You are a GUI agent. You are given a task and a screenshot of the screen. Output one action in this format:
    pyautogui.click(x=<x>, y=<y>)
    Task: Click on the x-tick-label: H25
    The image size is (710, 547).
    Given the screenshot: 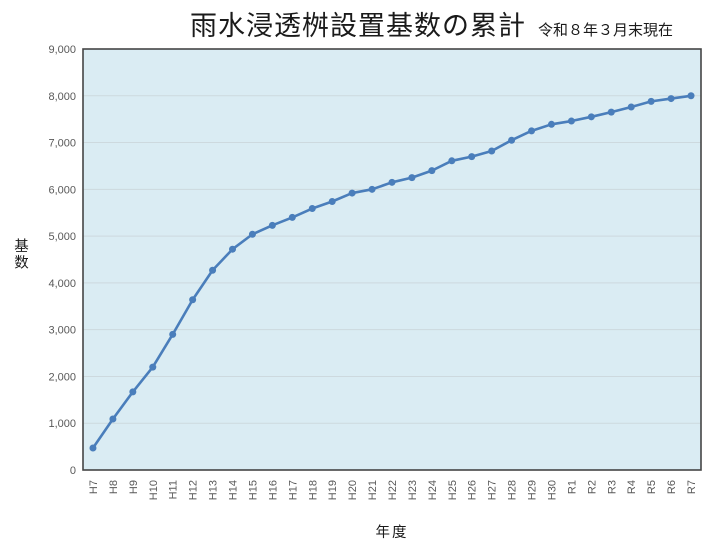 What is the action you would take?
    pyautogui.click(x=453, y=490)
    